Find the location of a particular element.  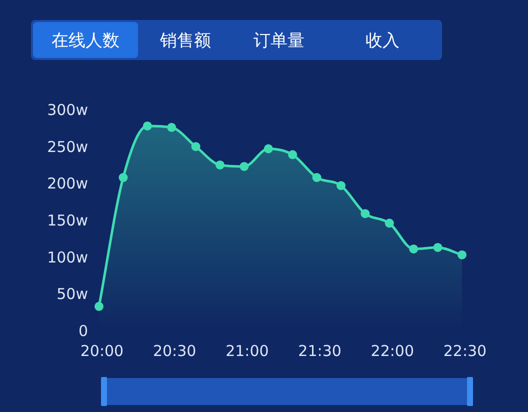

y-tick-label: 300w is located at coordinates (67, 110).